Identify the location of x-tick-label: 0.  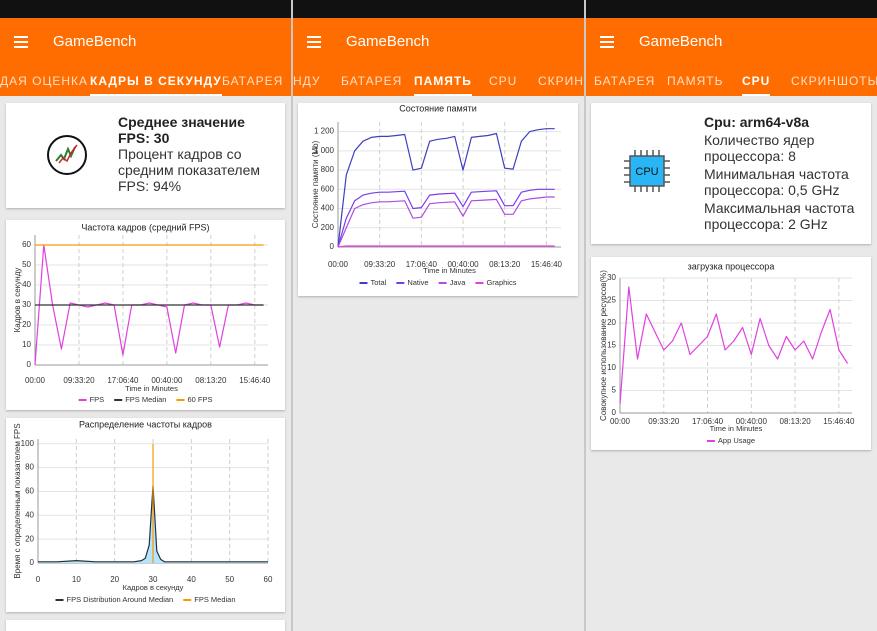
(38, 579).